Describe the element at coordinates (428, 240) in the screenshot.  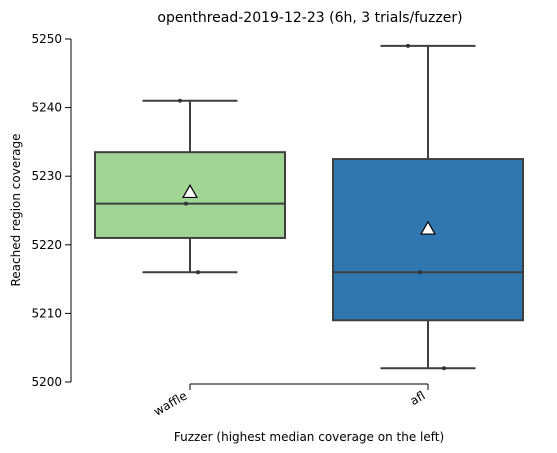
I see `iqr-box` at that location.